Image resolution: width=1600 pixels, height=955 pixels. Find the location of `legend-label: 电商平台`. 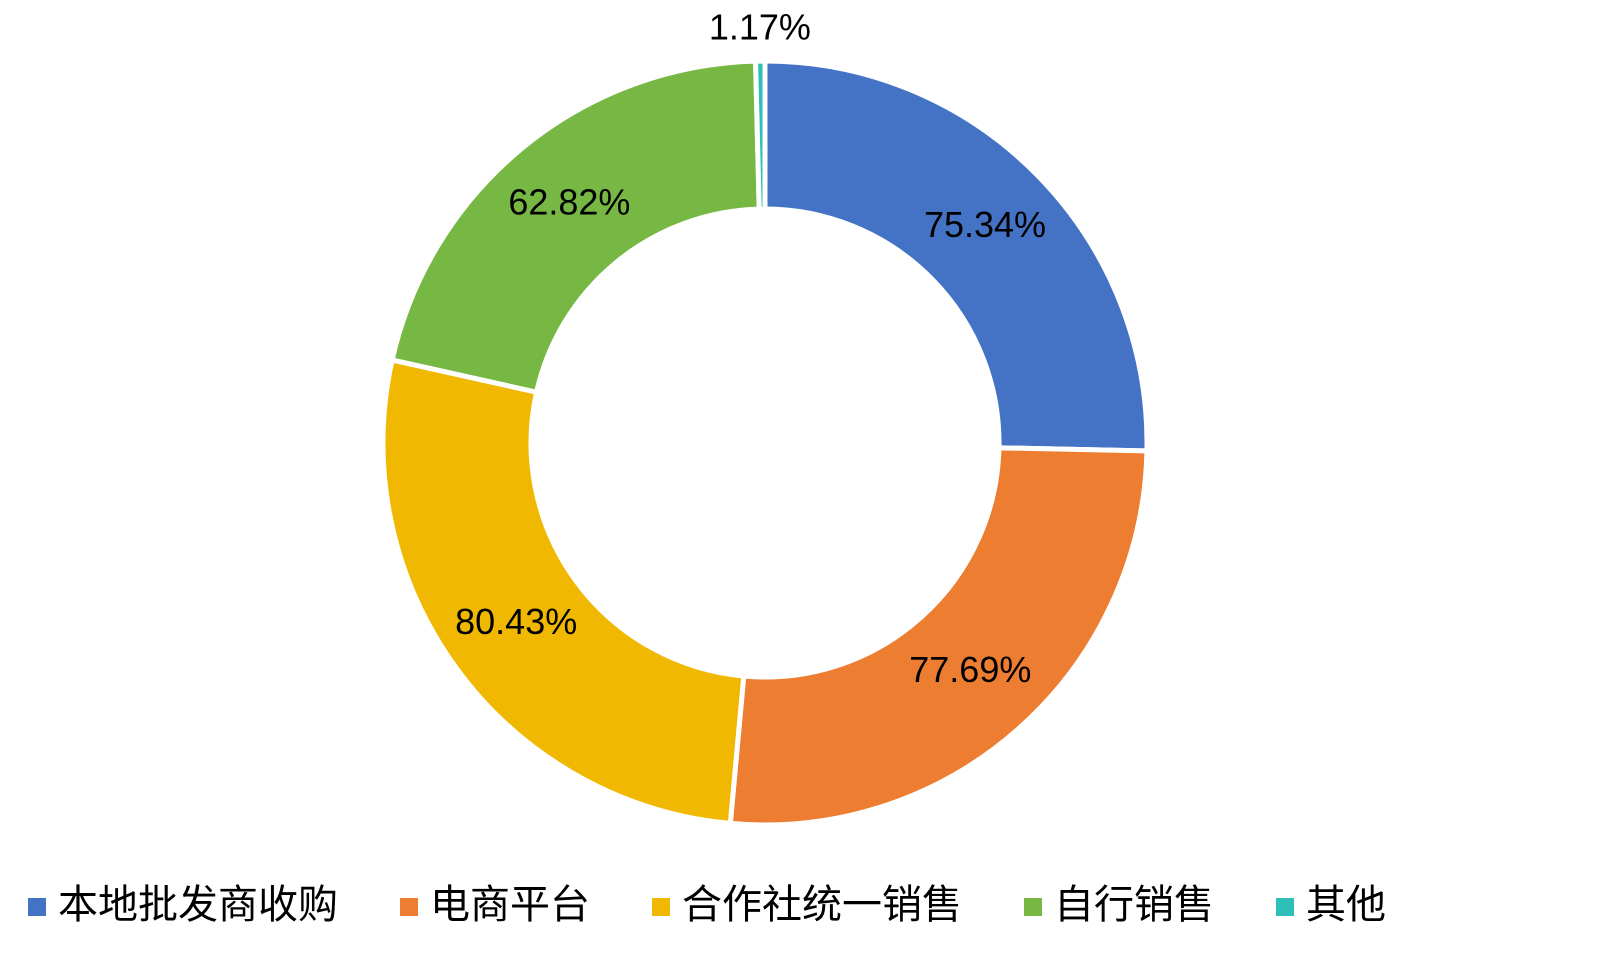

legend-label: 电商平台 is located at coordinates (510, 905).